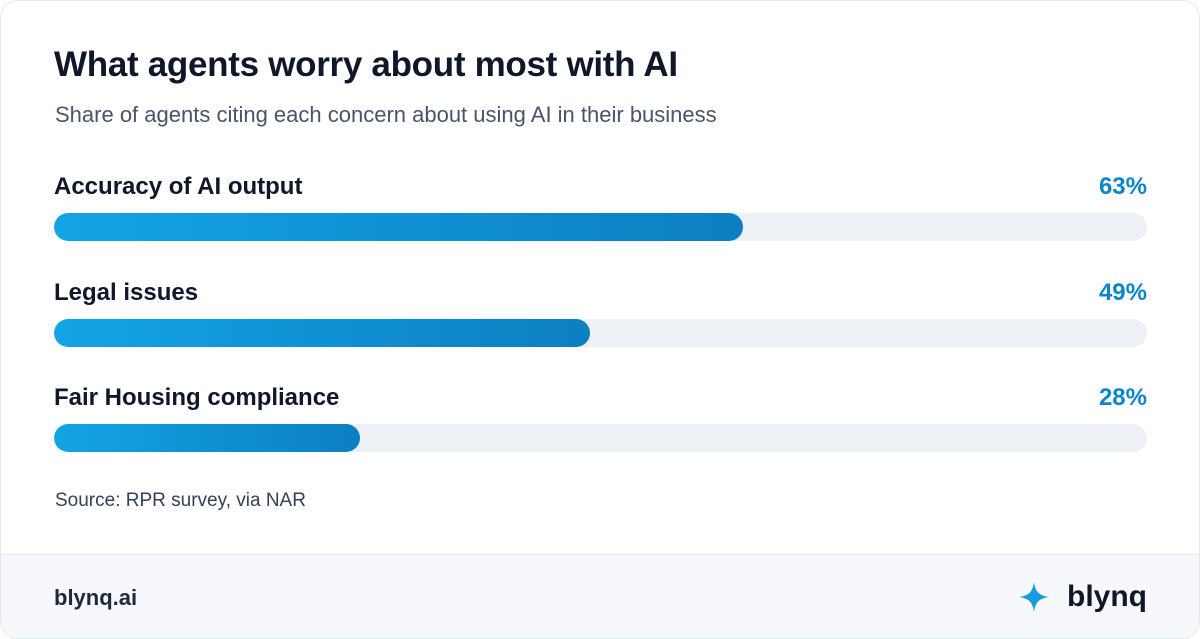 The image size is (1200, 639). I want to click on bar-row: Accuracy of AI output 63%, so click(600, 218).